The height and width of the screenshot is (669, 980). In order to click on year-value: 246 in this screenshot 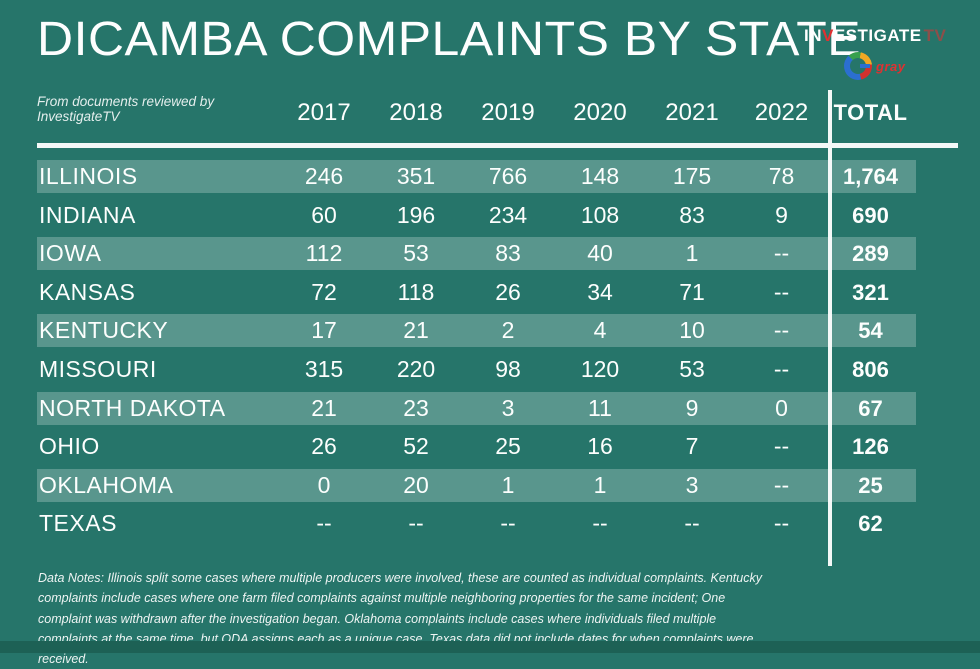, I will do `click(324, 176)`.